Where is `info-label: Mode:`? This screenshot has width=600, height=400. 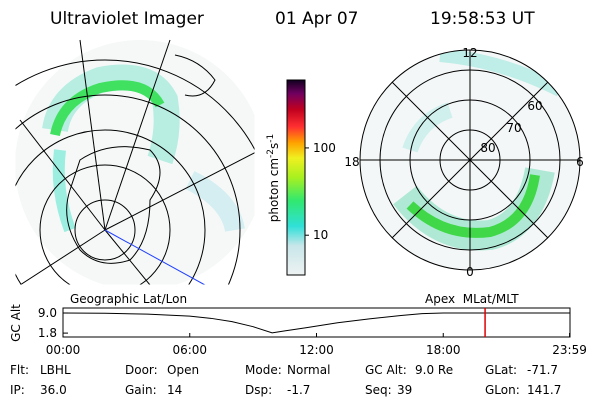 info-label: Mode: is located at coordinates (263, 370).